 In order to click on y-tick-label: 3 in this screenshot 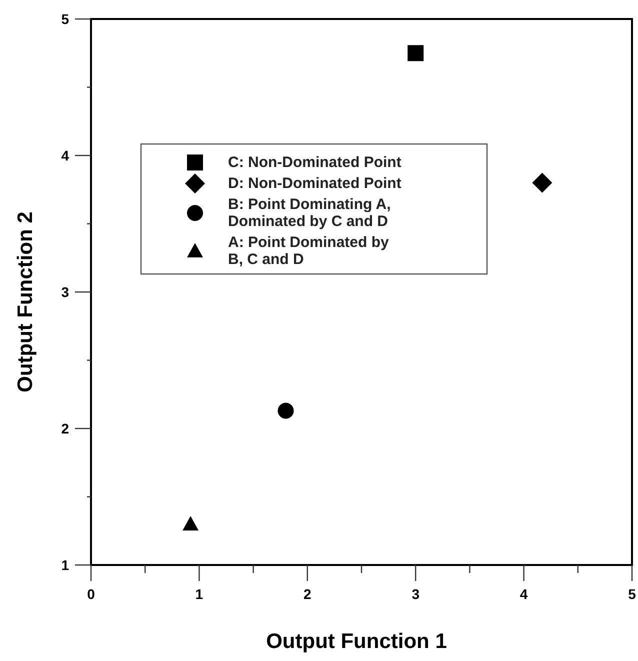, I will do `click(65, 292)`.